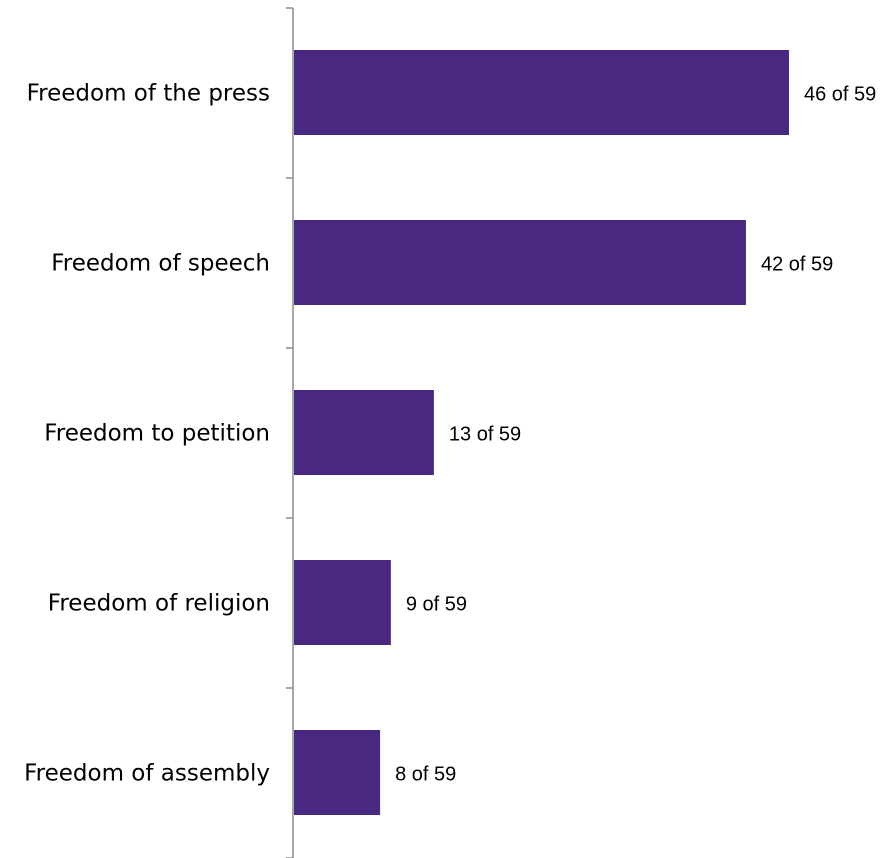  Describe the element at coordinates (159, 604) in the screenshot. I see `category-label: Freedom of religion` at that location.